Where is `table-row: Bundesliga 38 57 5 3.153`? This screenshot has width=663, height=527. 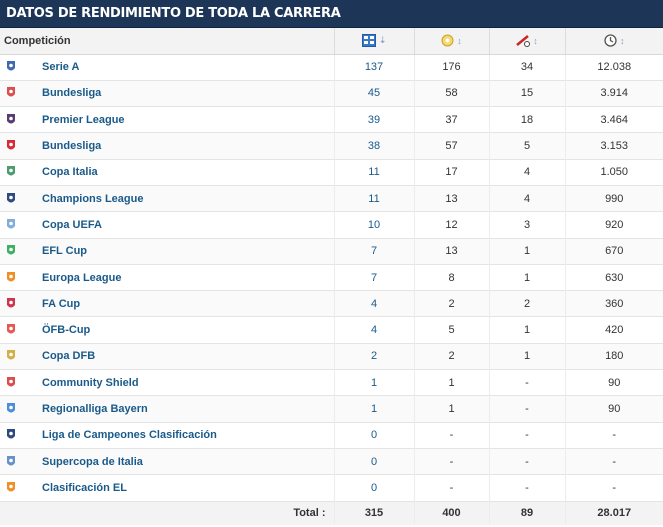
table-row: Bundesliga 38 57 5 3.153 is located at coordinates (331, 146).